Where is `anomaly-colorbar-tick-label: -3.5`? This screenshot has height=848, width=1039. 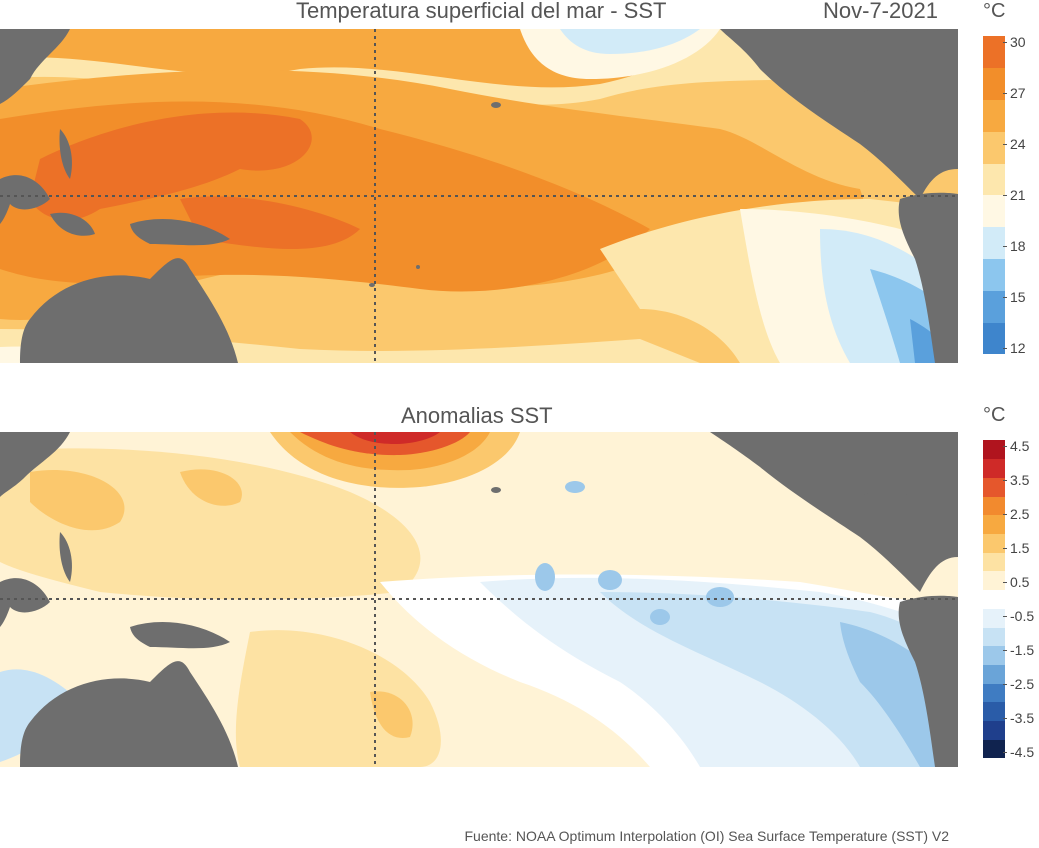
anomaly-colorbar-tick-label: -3.5 is located at coordinates (1022, 718).